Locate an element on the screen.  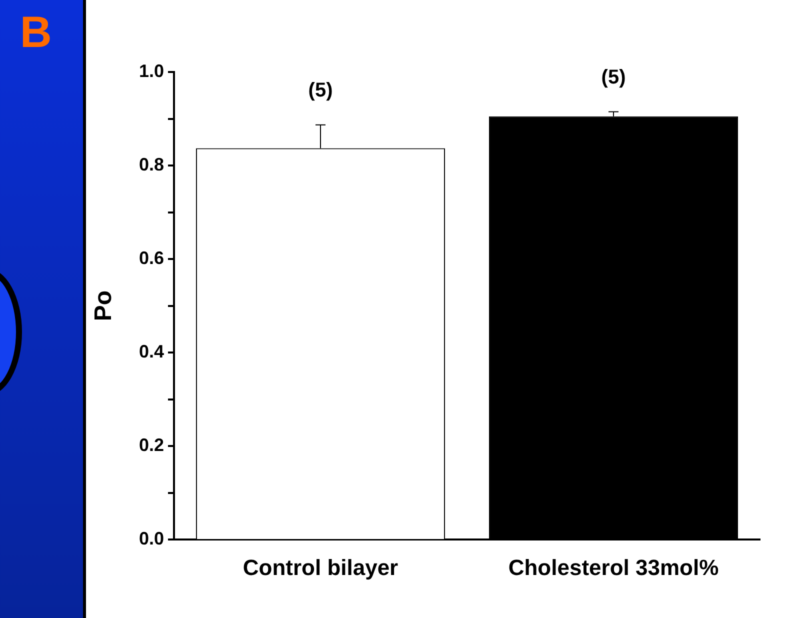
y-tick-label: 0.0 is located at coordinates (151, 538).